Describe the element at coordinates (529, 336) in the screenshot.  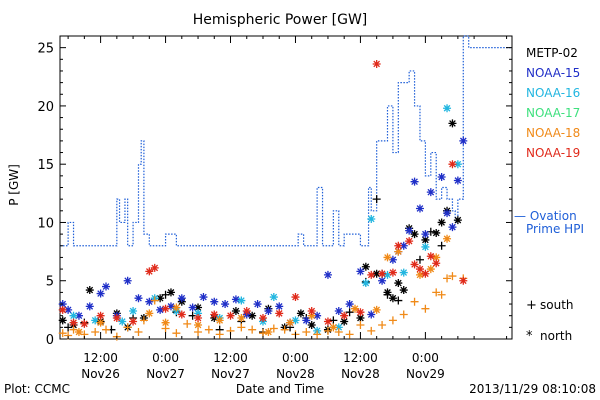
I see `legend-symbol: *` at that location.